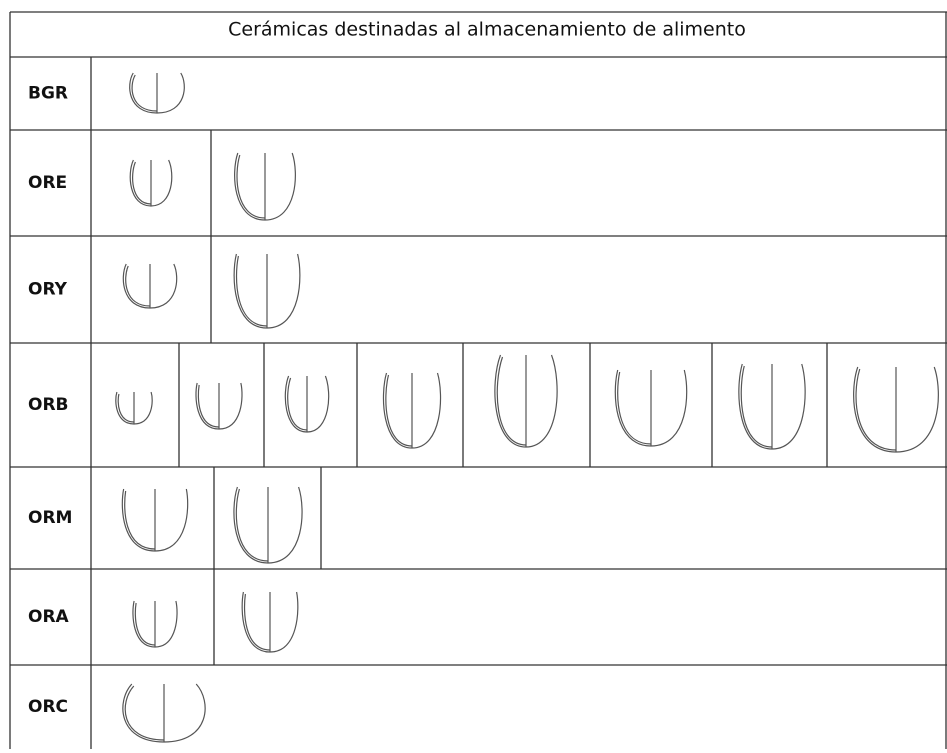  I want to click on row-label: BGR, so click(48, 94).